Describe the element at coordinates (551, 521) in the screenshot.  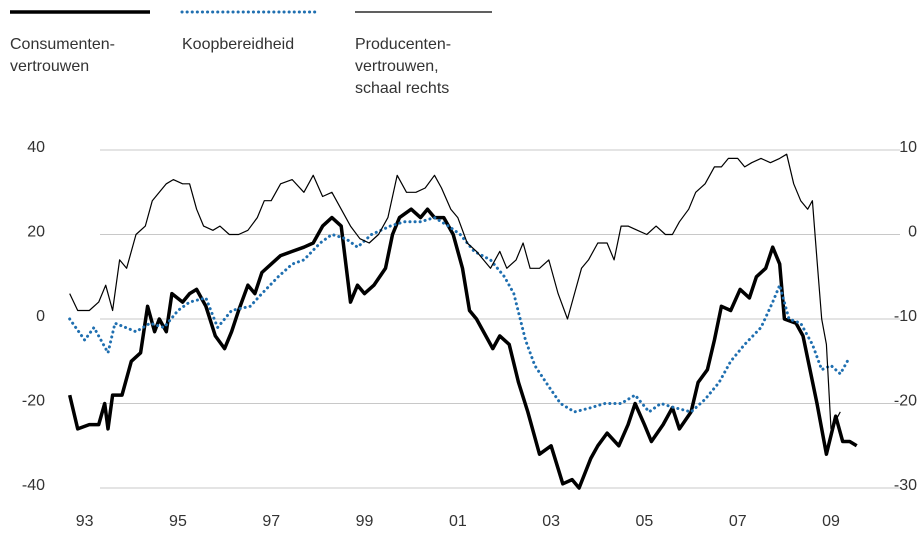
I see `x-tick-label: 03` at that location.